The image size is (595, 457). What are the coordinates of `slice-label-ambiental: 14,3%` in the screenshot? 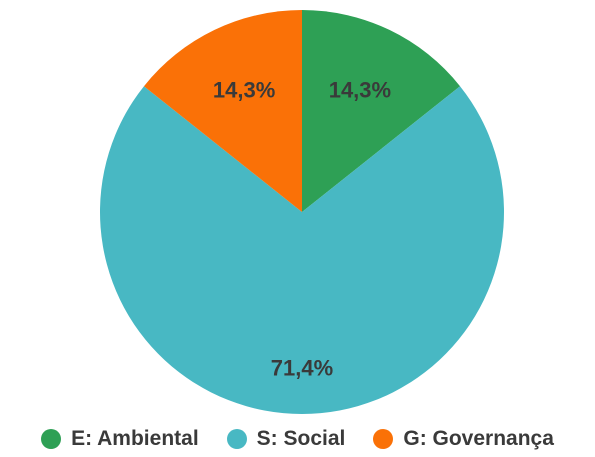 It's located at (360, 90).